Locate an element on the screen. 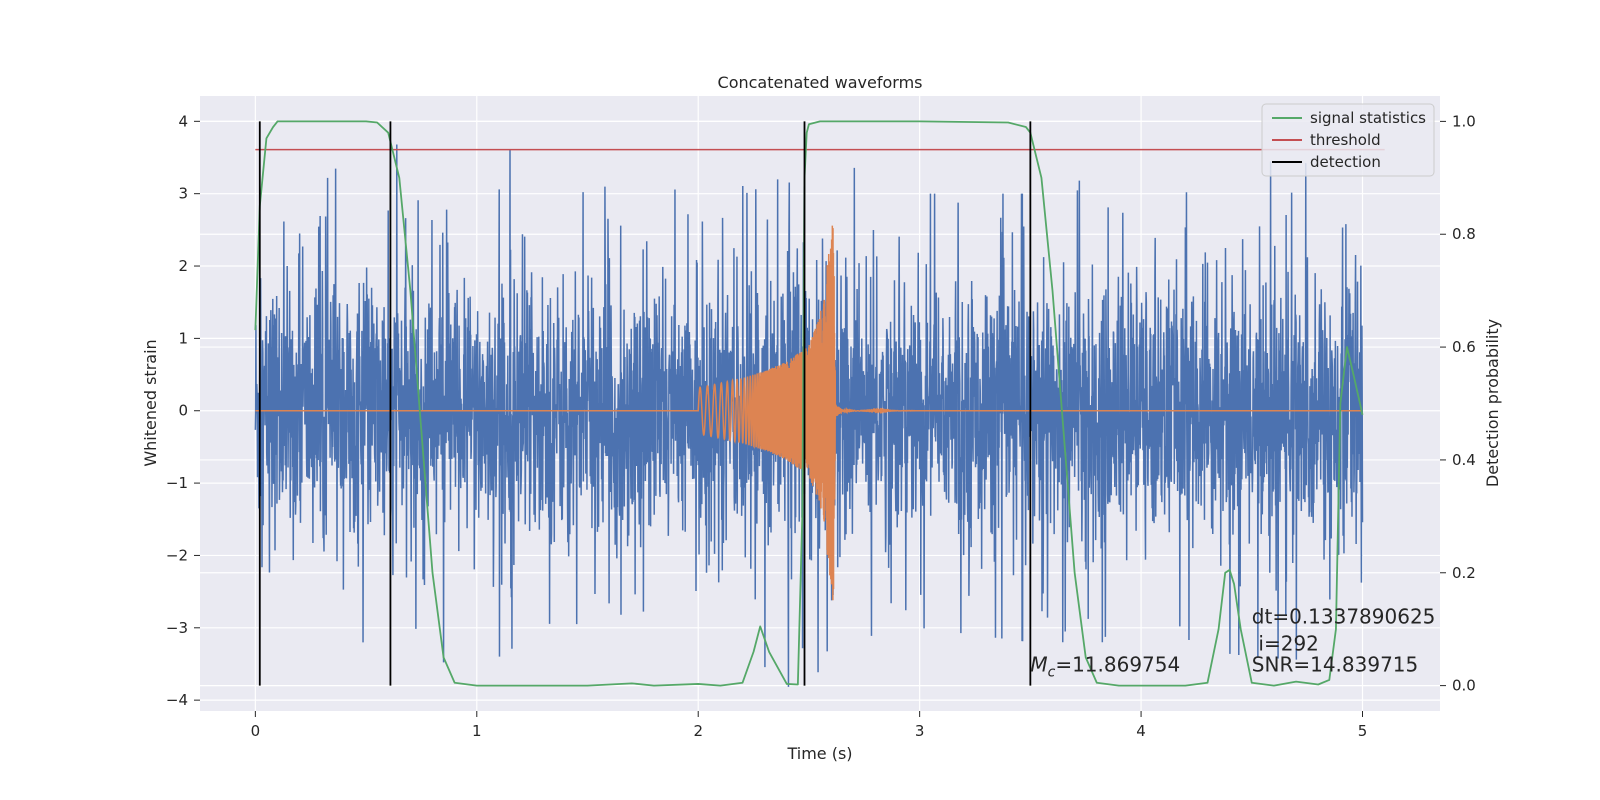 Image resolution: width=1600 pixels, height=800 pixels. y-tick-label: 3 is located at coordinates (183, 194).